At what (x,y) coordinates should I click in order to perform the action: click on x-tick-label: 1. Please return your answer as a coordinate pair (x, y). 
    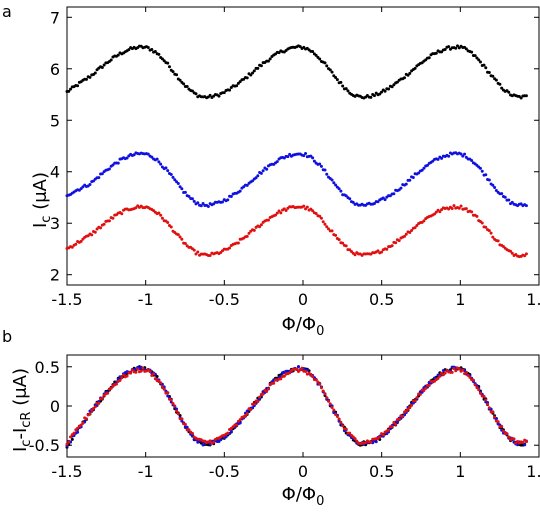
    Looking at the image, I should click on (460, 299).